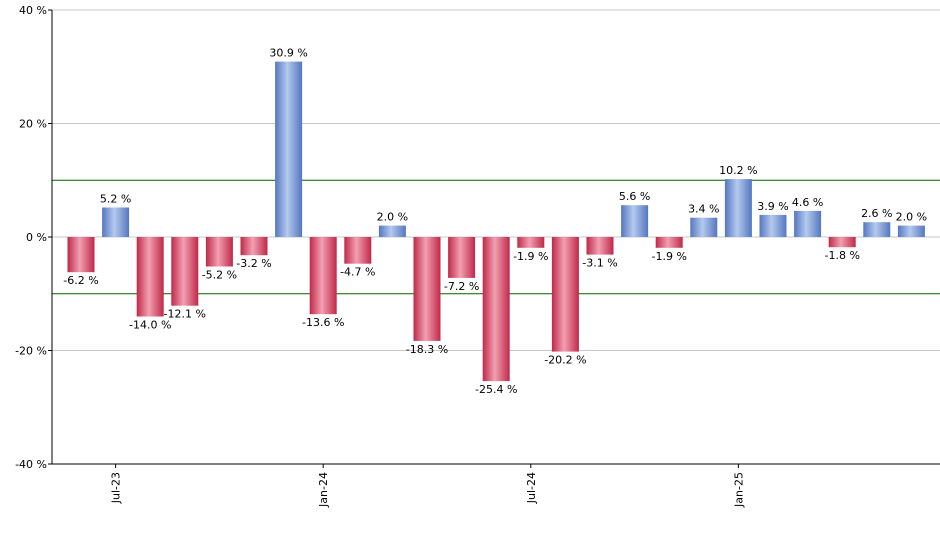 Image resolution: width=940 pixels, height=550 pixels. What do you see at coordinates (185, 314) in the screenshot?
I see `data-label: -12.1 %` at bounding box center [185, 314].